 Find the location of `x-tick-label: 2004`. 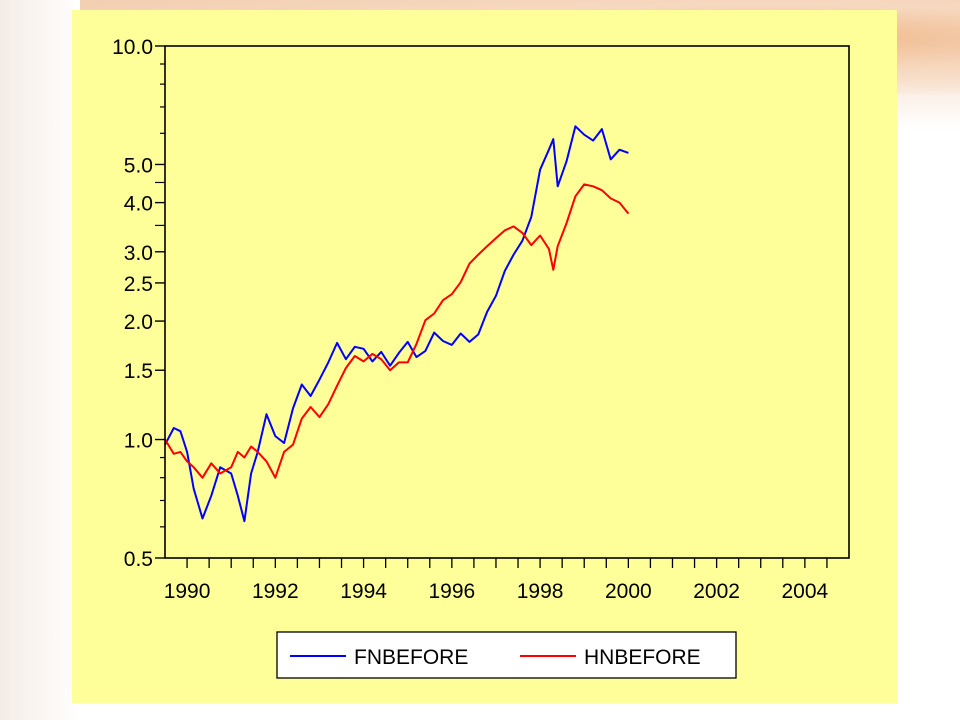

x-tick-label: 2004 is located at coordinates (805, 591).